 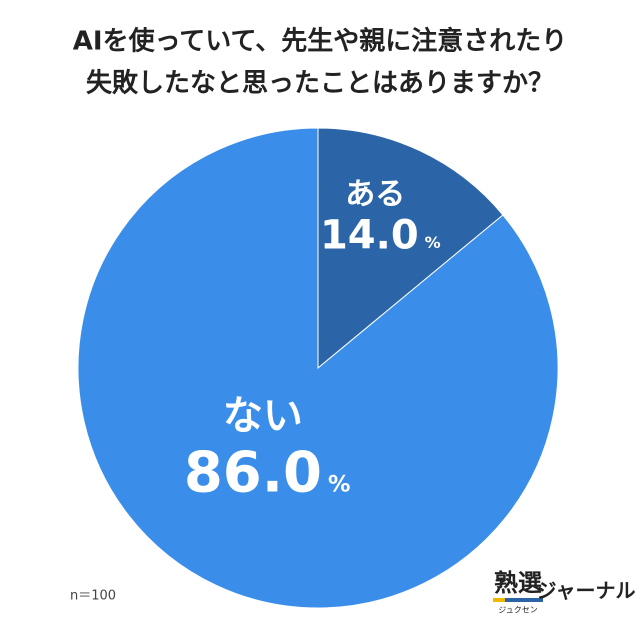 What do you see at coordinates (253, 473) in the screenshot?
I see `value-label: 86.0` at bounding box center [253, 473].